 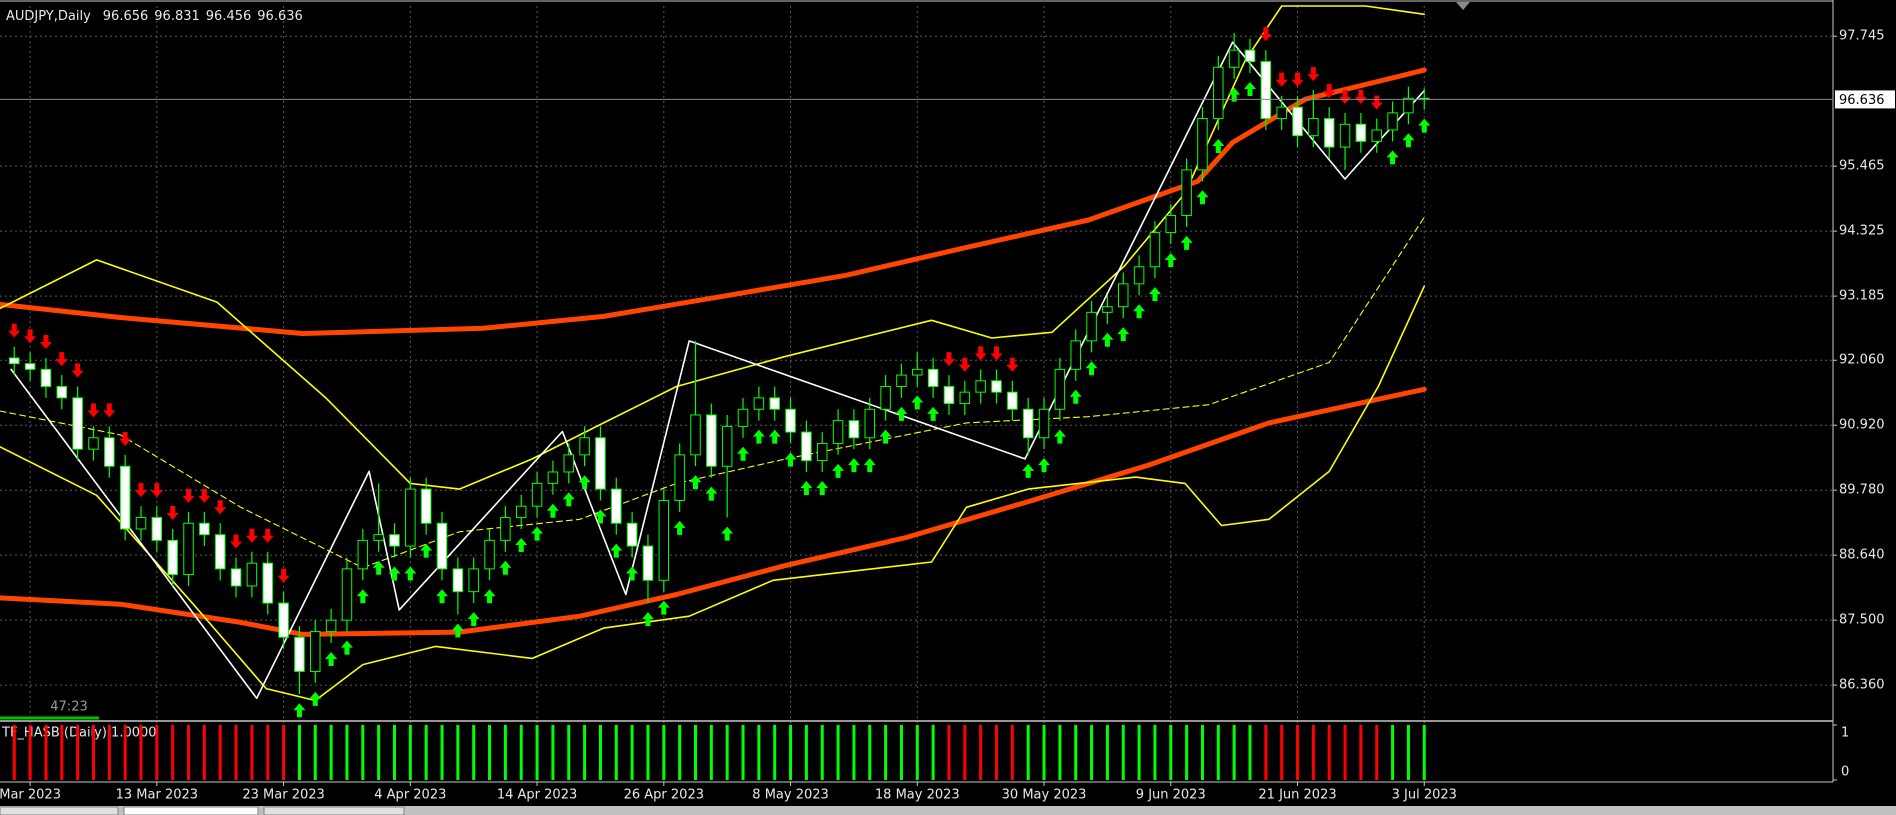 I want to click on x-tick-label: 14 Apr 2023, so click(x=537, y=795).